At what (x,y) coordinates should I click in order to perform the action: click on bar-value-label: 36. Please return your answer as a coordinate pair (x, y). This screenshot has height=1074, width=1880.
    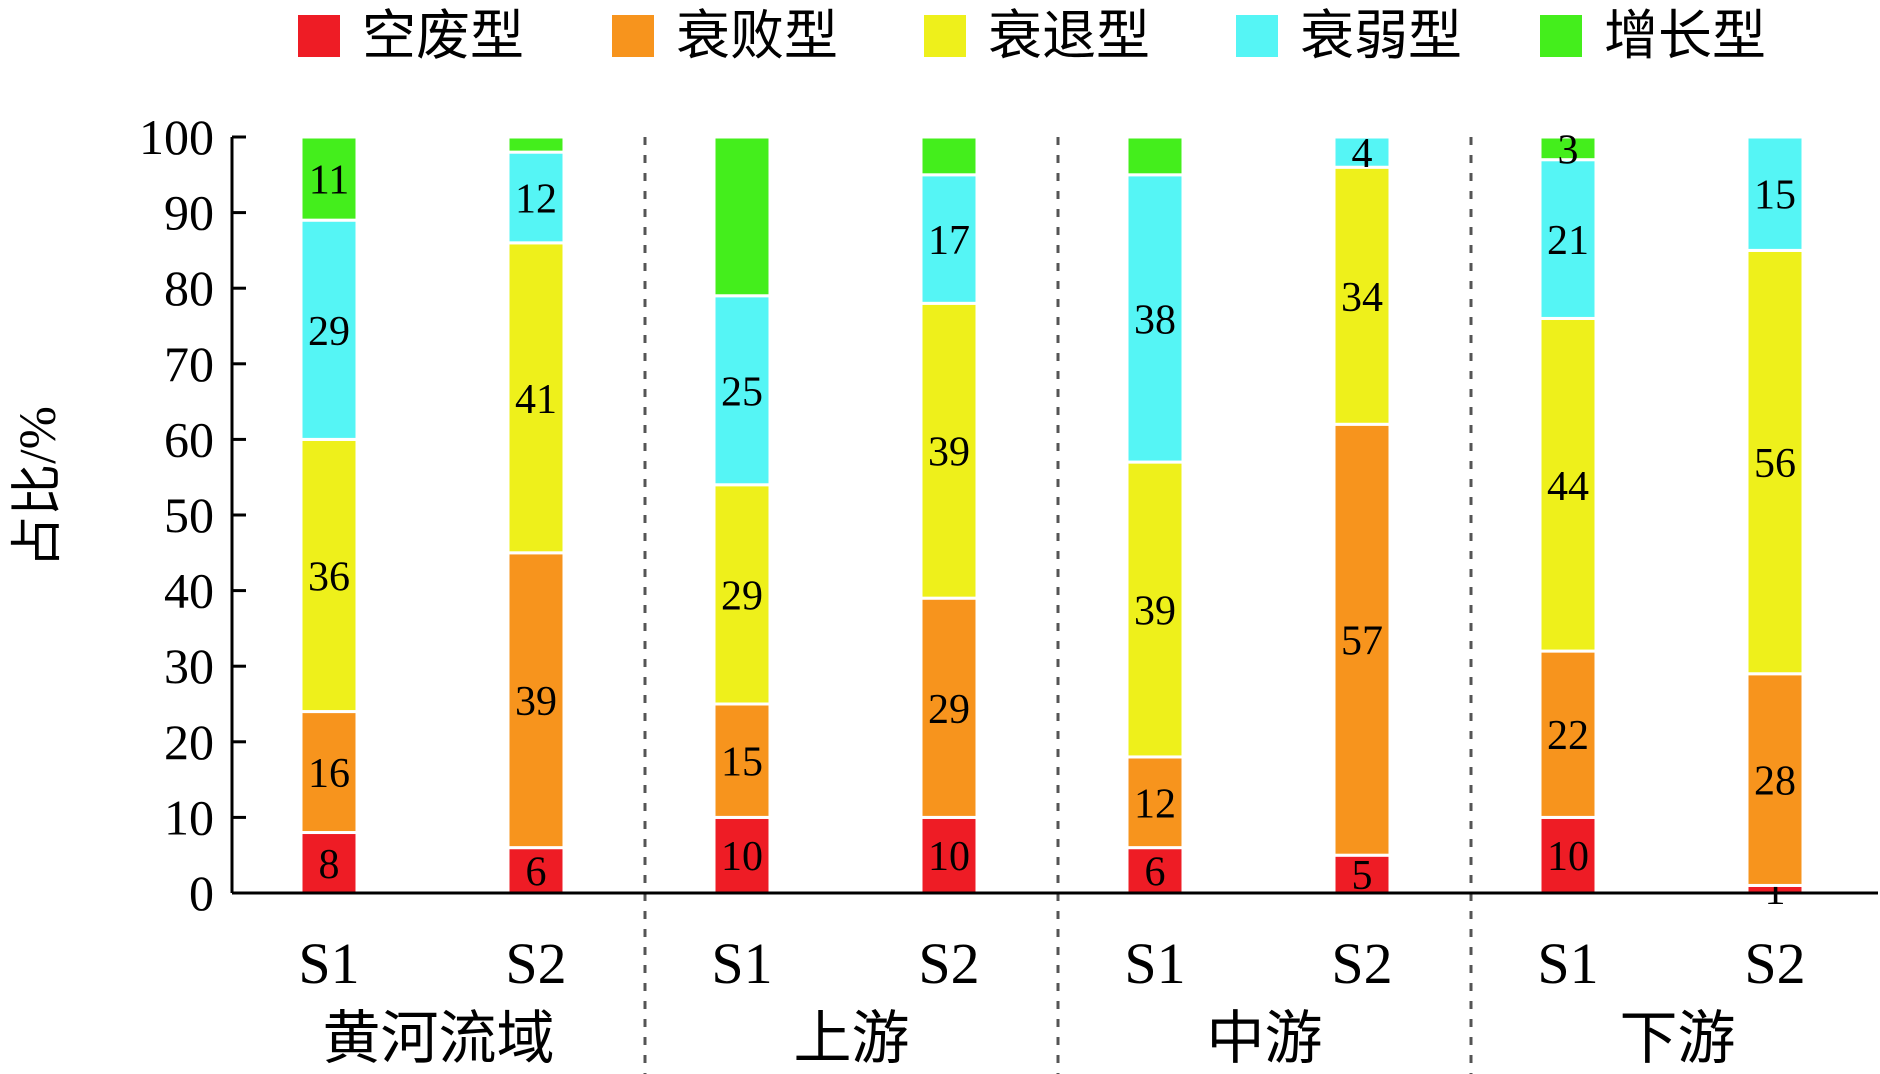
    Looking at the image, I should click on (329, 577).